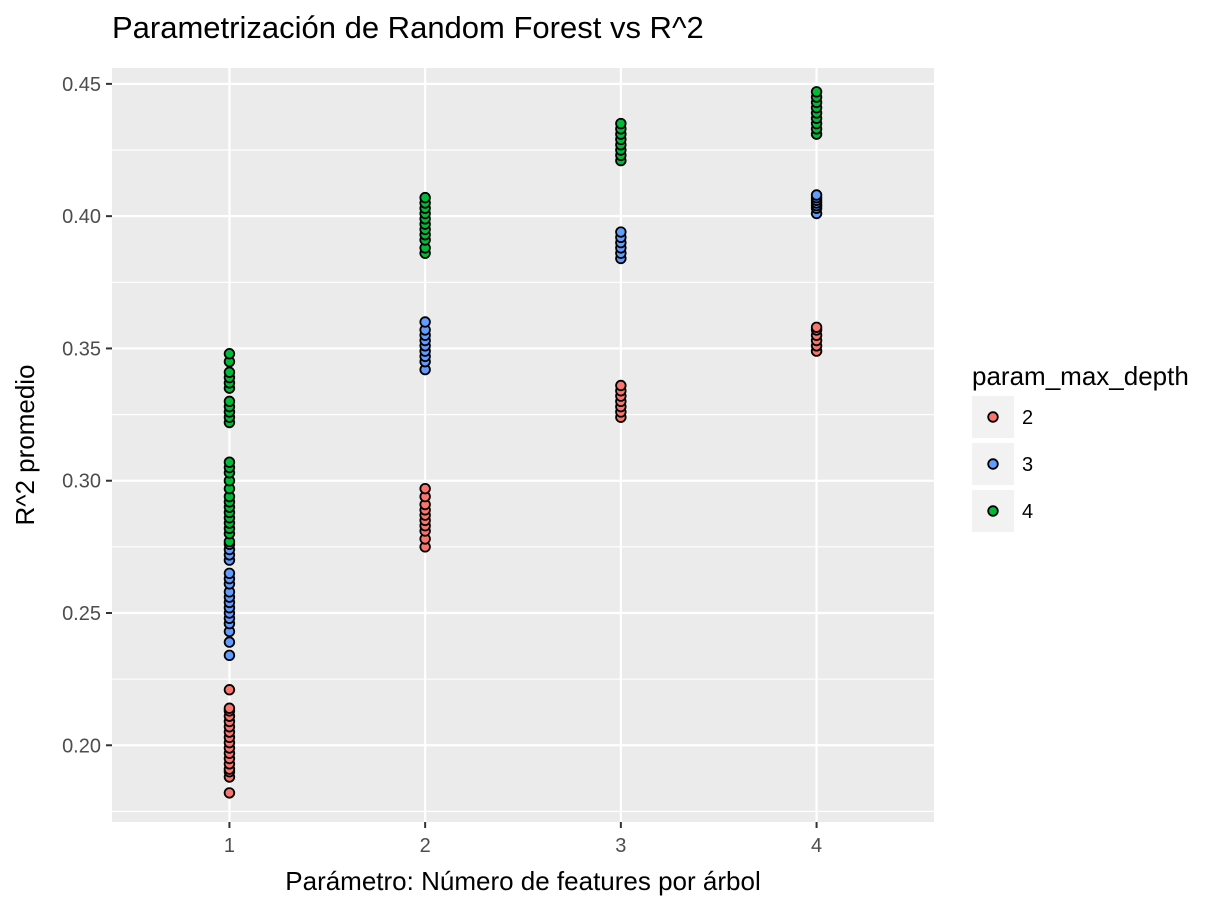 This screenshot has width=1228, height=921. Describe the element at coordinates (816, 846) in the screenshot. I see `x-tick-label: 4` at that location.